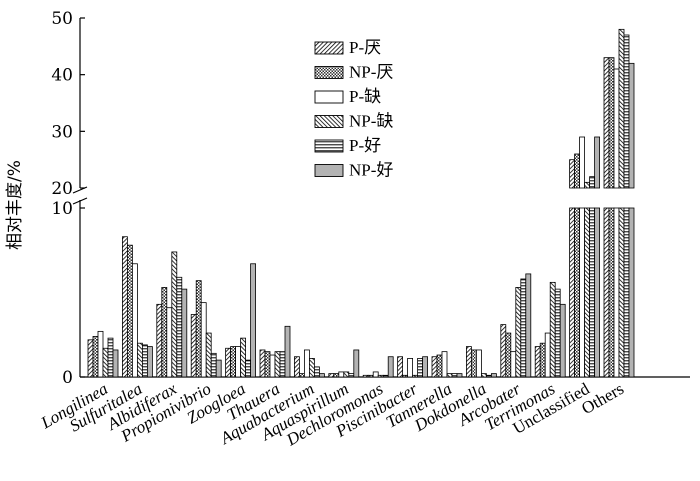  Describe the element at coordinates (62, 189) in the screenshot. I see `y-tick-label: 20` at that location.